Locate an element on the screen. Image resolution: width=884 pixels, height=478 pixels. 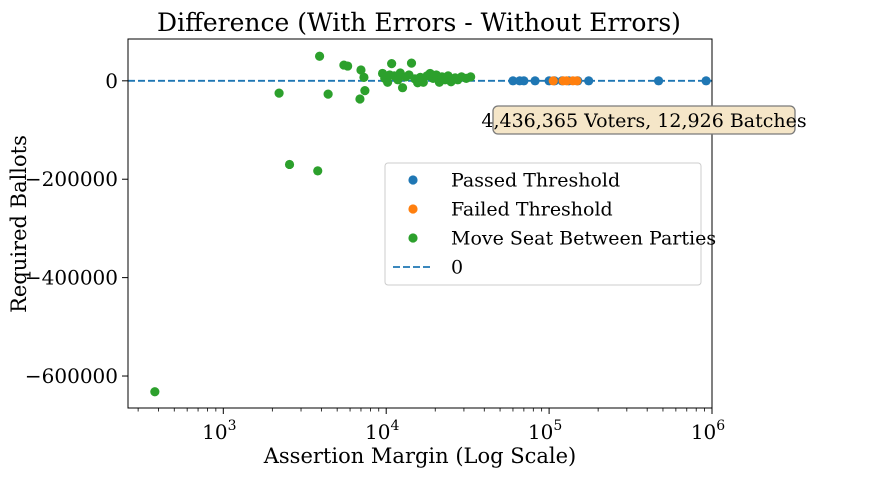
annotation-box is located at coordinates (644, 120).